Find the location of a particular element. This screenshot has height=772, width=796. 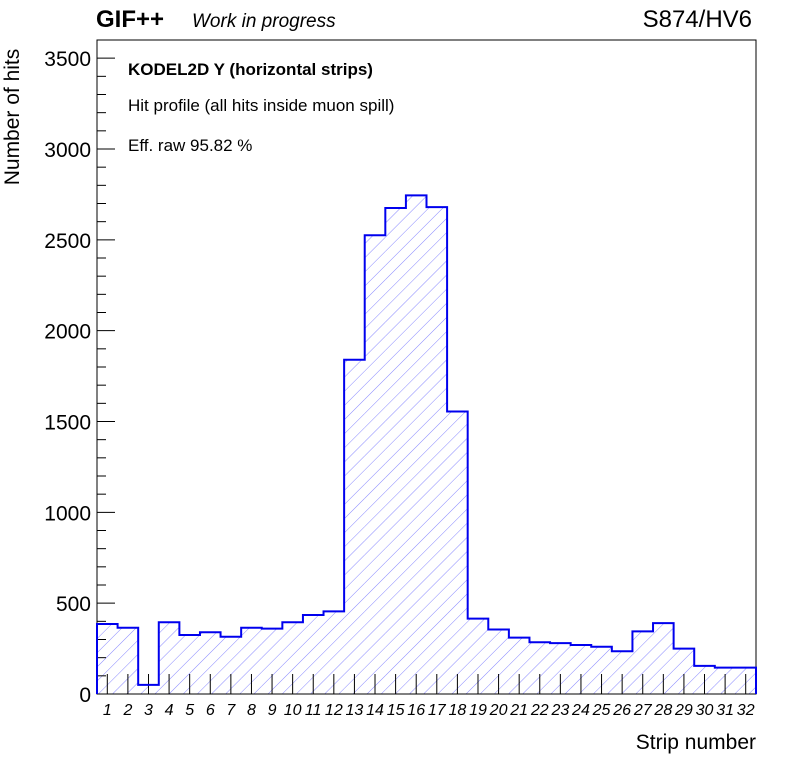

y-tick-label: 500 is located at coordinates (73, 604).